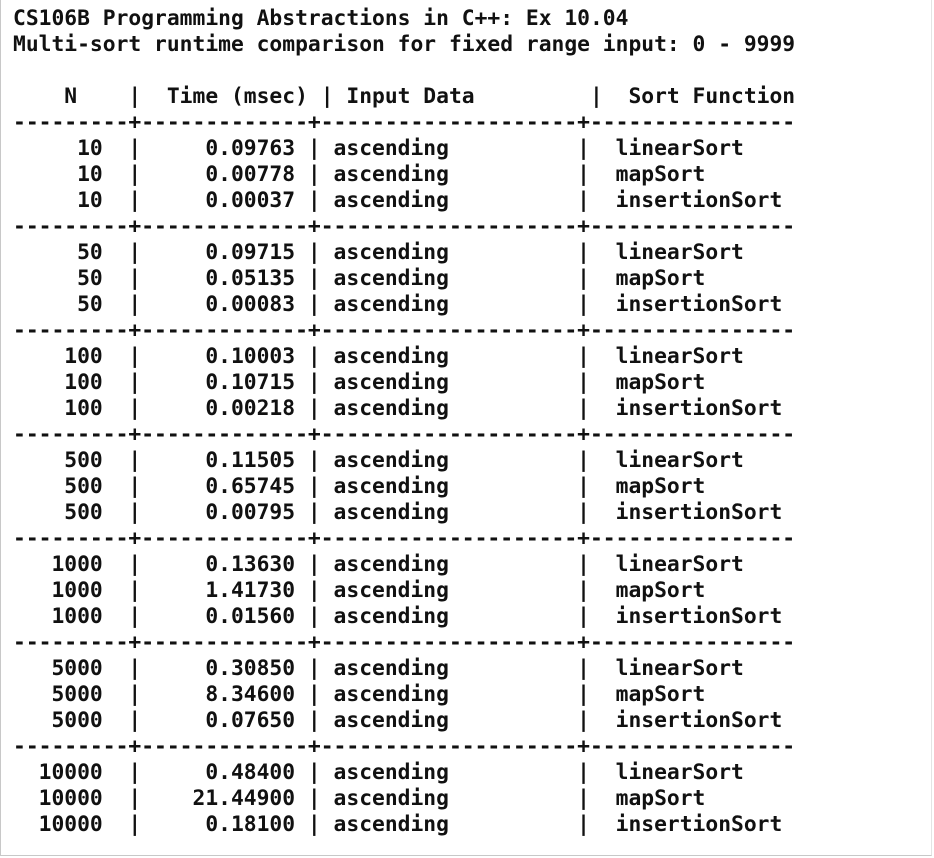 The height and width of the screenshot is (858, 934). What do you see at coordinates (359, 798) in the screenshot?
I see `table-row: 10000 | 21.44900 | ascending | mapSort` at bounding box center [359, 798].